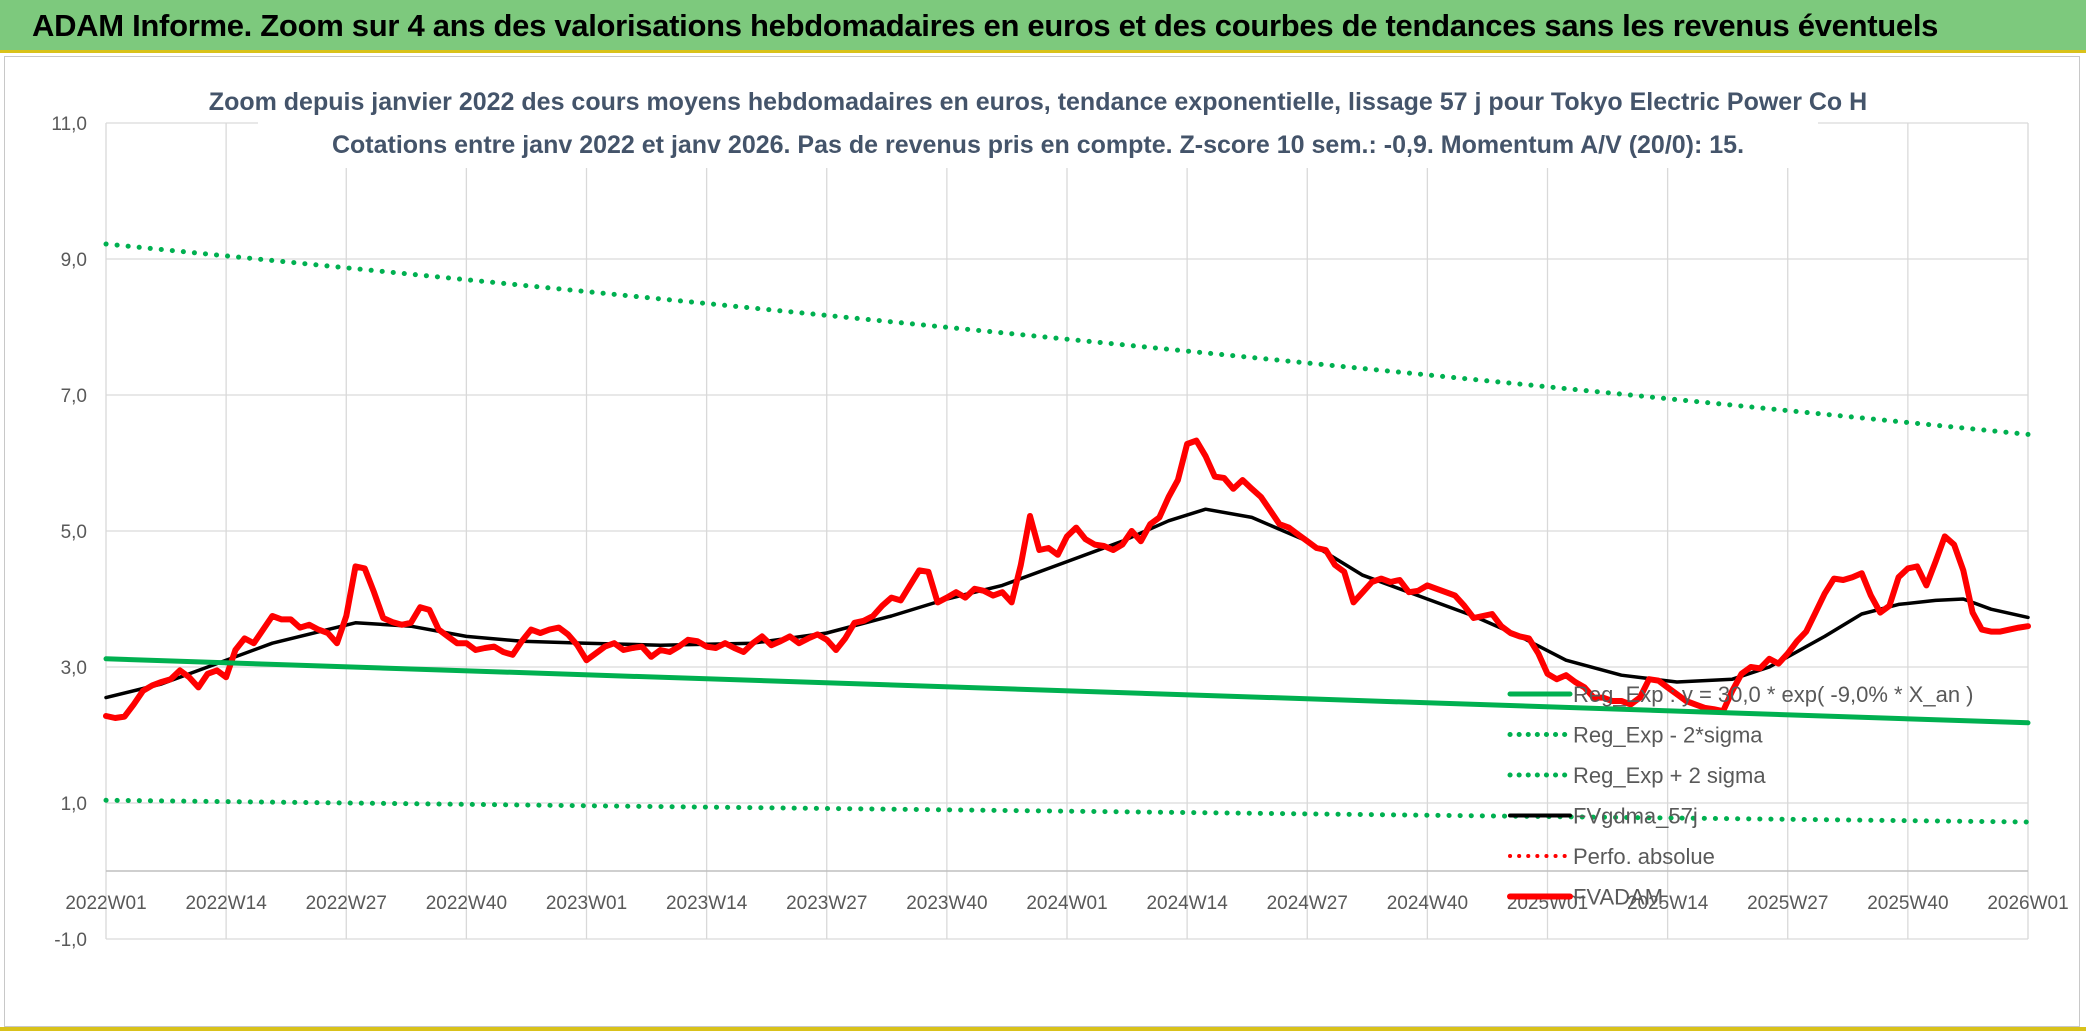  What do you see at coordinates (74, 396) in the screenshot?
I see `y-tick-label: 7,0` at bounding box center [74, 396].